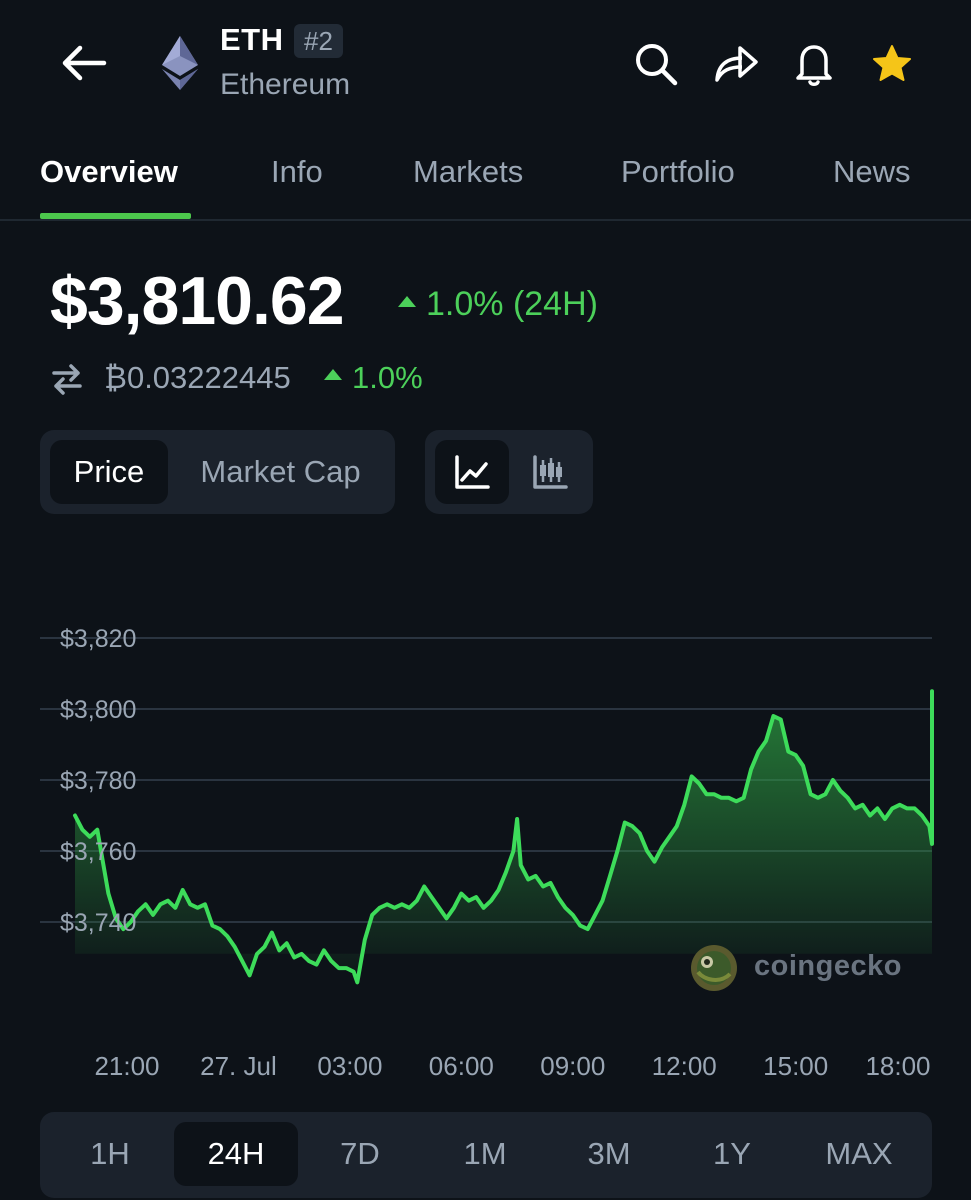 The height and width of the screenshot is (1200, 971). Describe the element at coordinates (98, 639) in the screenshot. I see `y-axis-tick-label: $3,820` at that location.